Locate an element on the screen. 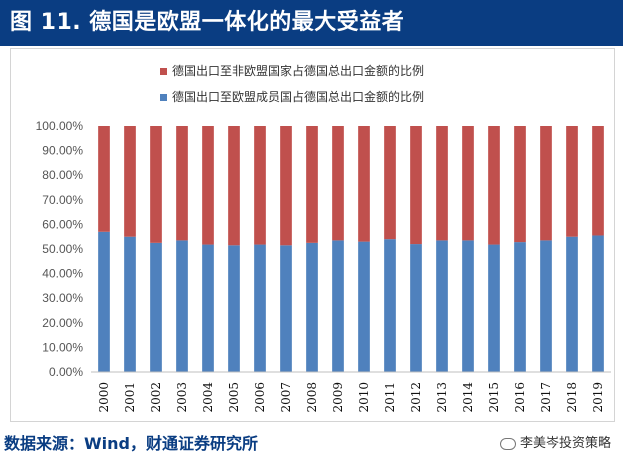 This screenshot has width=623, height=464. y-tick-label: 40.00% is located at coordinates (62, 274).